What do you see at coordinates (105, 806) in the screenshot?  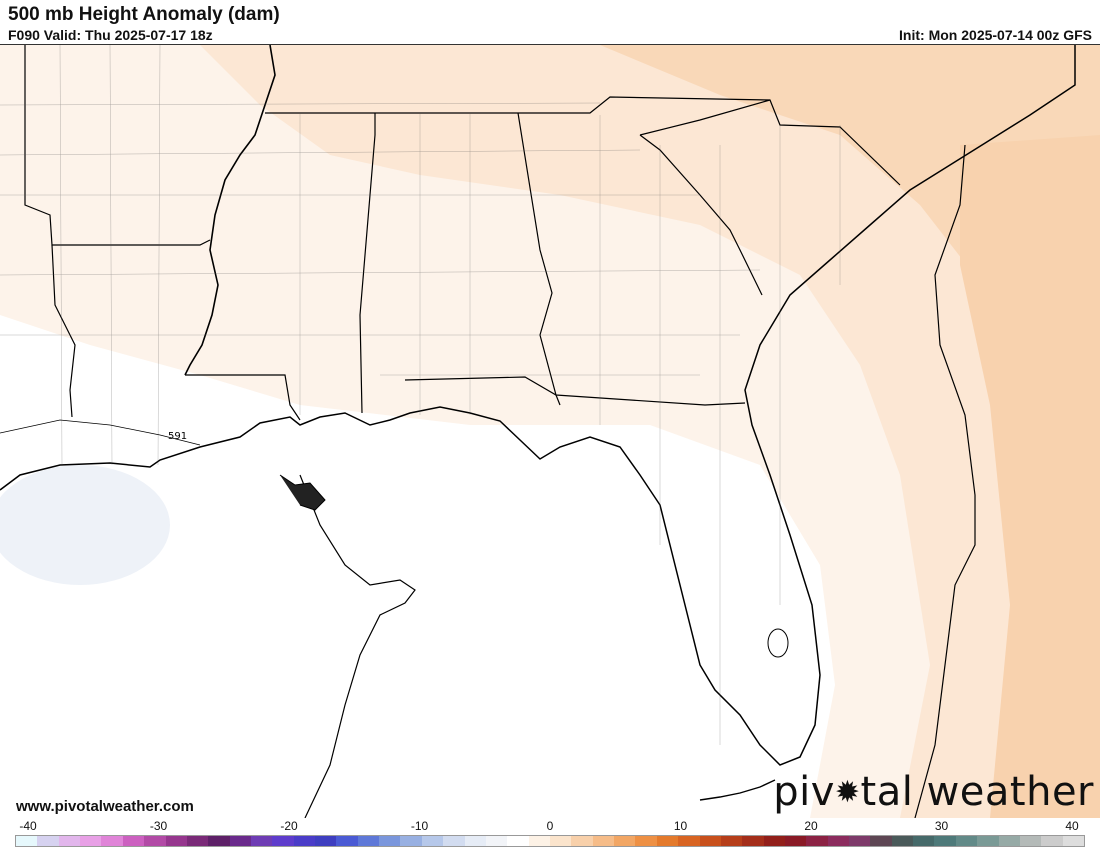 I see `site-url: www.pivotalweather.com` at bounding box center [105, 806].